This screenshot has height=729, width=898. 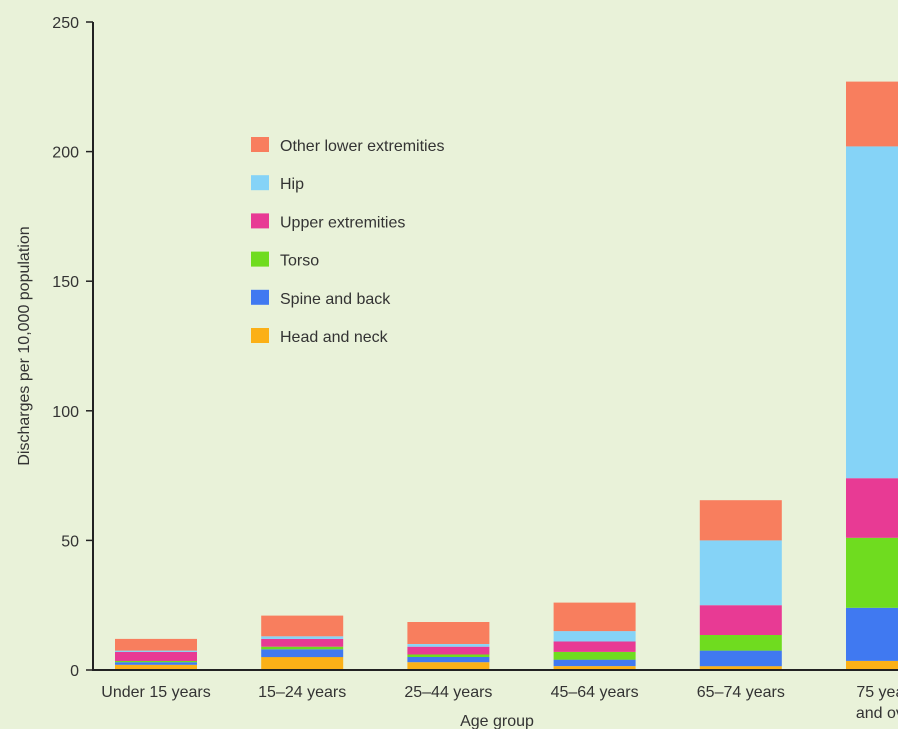 I want to click on legend-swatch-other-lower-extremities, so click(x=260, y=144).